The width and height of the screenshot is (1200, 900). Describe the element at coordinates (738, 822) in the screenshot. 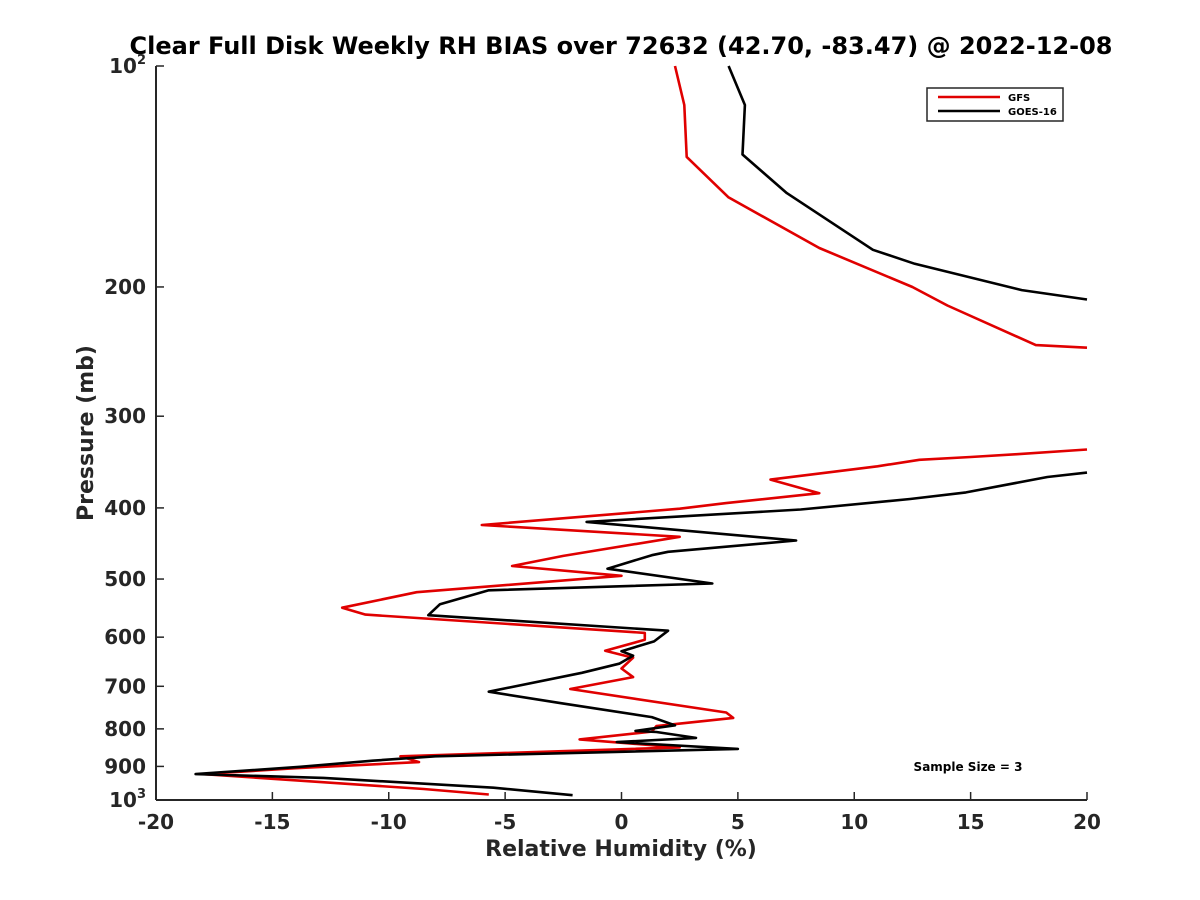

I see `x-tick-label: 5` at that location.